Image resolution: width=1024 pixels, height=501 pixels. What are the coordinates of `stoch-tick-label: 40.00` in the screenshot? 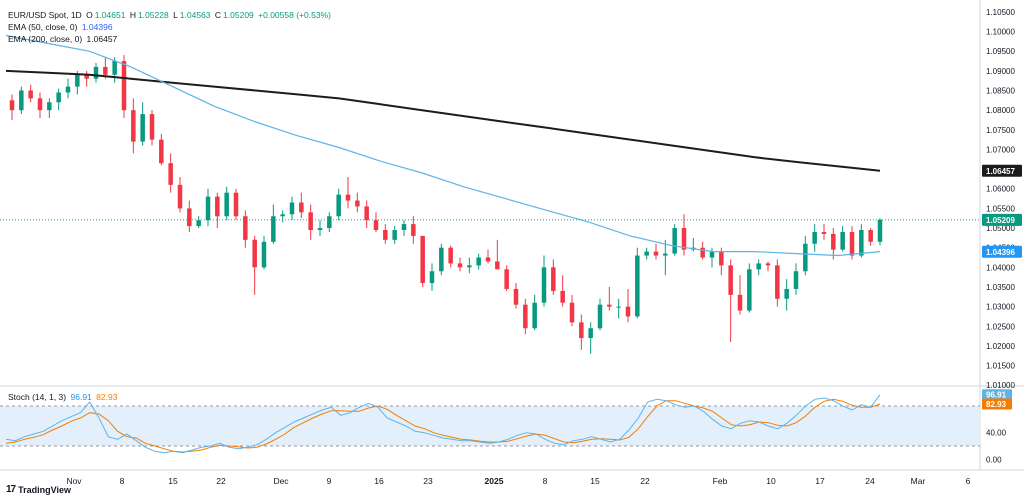 It's located at (996, 433).